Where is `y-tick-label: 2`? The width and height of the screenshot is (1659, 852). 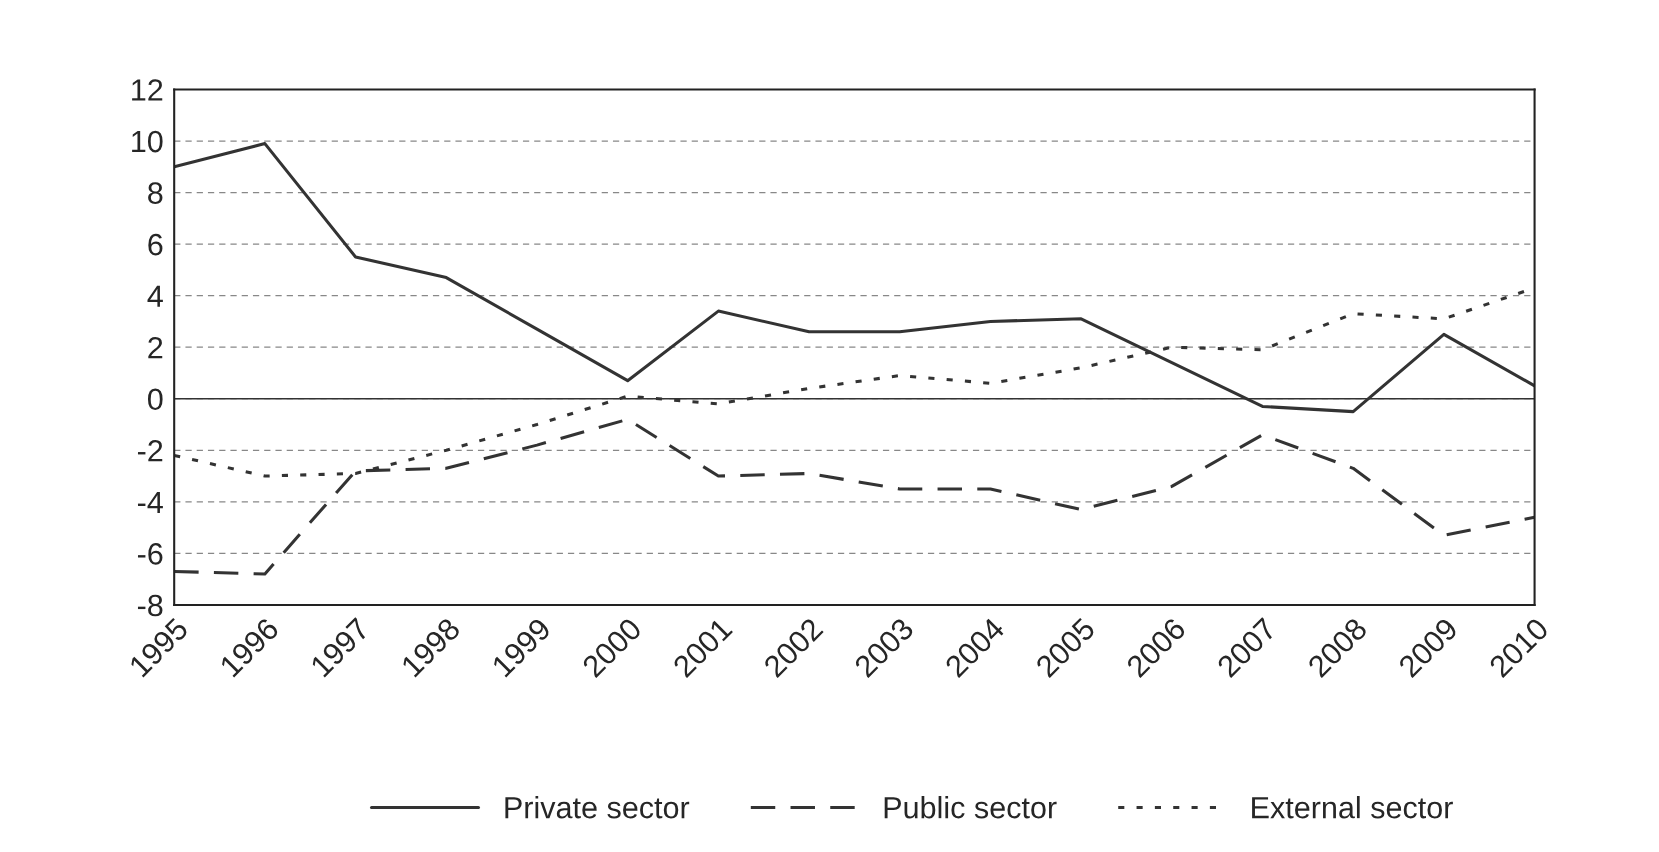
y-tick-label: 2 is located at coordinates (155, 347).